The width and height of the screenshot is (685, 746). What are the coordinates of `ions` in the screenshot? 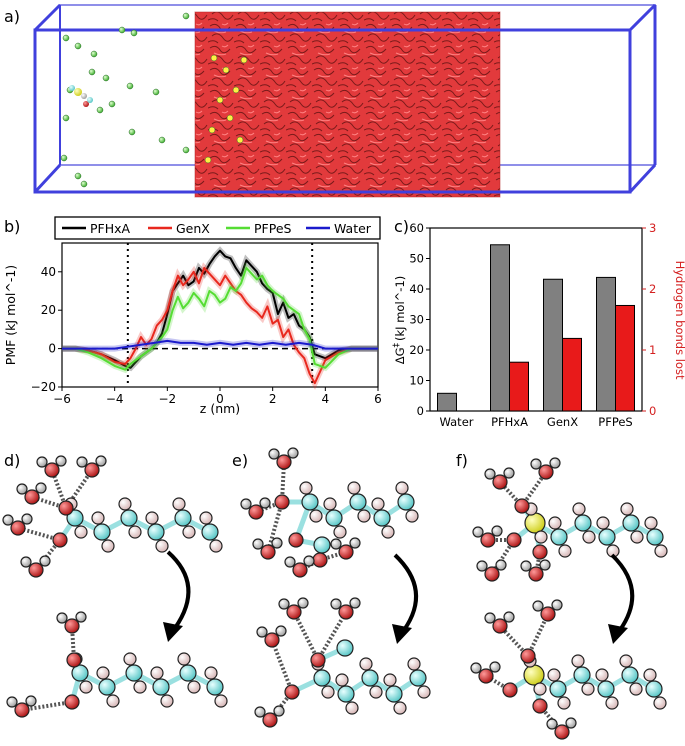 It's located at (154, 100).